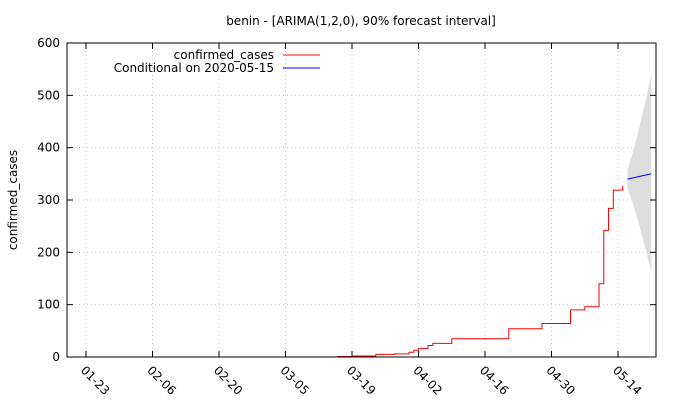 The width and height of the screenshot is (680, 400). I want to click on x-tick-label: 04-16, so click(494, 380).